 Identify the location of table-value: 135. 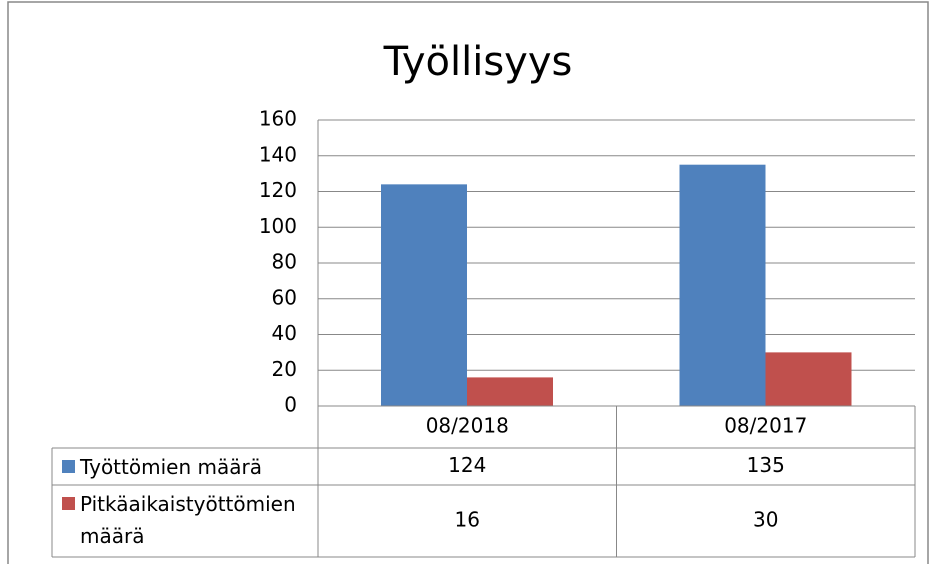
(766, 465).